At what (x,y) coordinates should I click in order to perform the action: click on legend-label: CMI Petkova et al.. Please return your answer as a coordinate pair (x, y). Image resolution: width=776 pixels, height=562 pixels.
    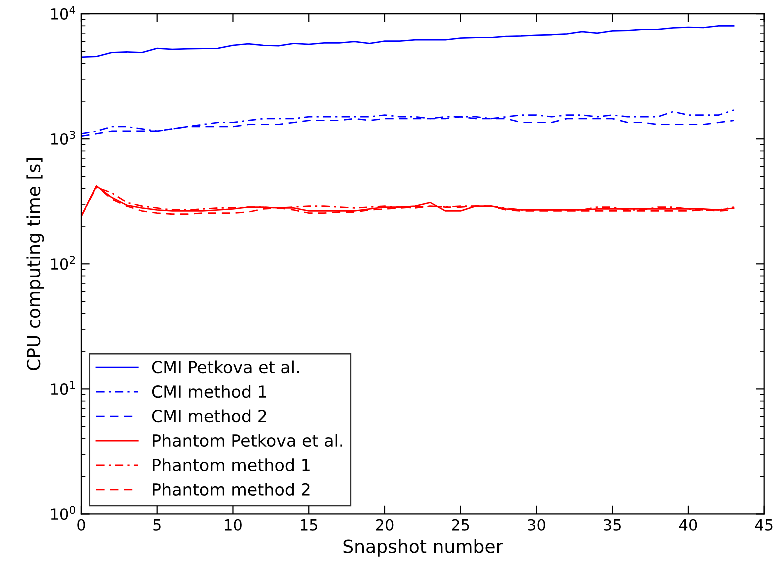
    Looking at the image, I should click on (225, 367).